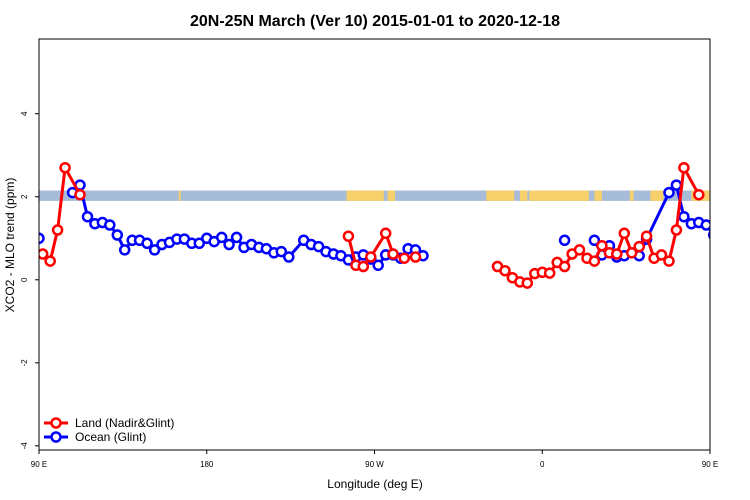 The image size is (750, 500). What do you see at coordinates (207, 464) in the screenshot?
I see `x-tick-label-1: 180` at bounding box center [207, 464].